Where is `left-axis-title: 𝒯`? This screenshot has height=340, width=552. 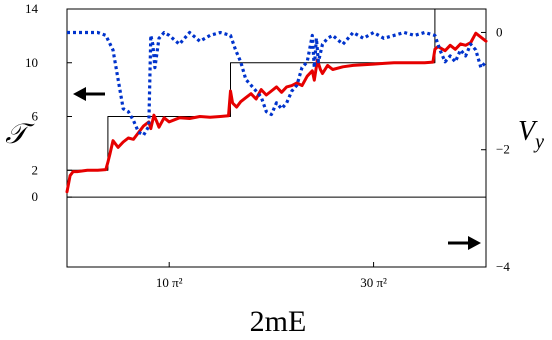
left-axis-title: 𝒯 is located at coordinates (20, 134).